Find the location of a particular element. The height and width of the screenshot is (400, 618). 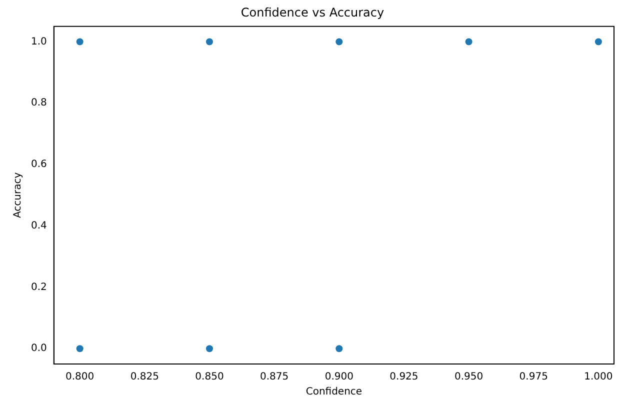

x-tick-label: 0.800 is located at coordinates (80, 377).